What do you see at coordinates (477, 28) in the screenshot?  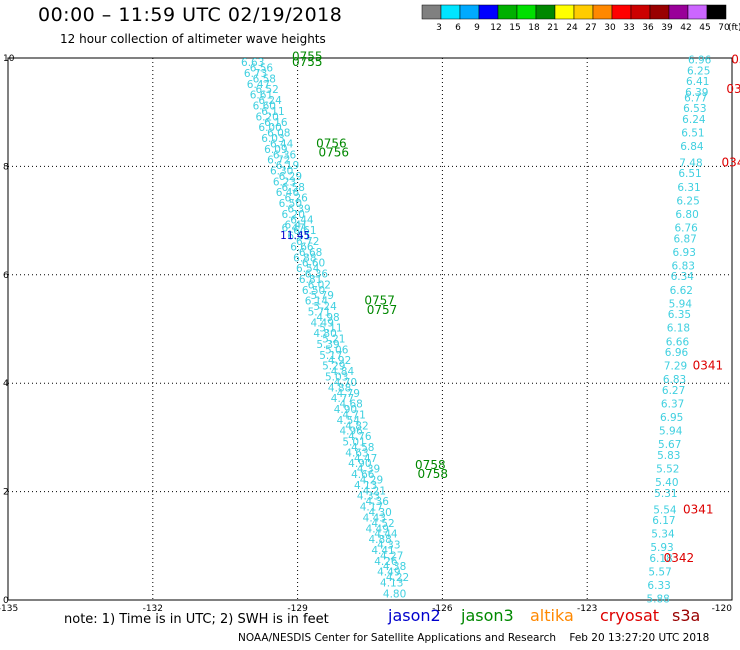 I see `colorbar-label: 9` at bounding box center [477, 28].